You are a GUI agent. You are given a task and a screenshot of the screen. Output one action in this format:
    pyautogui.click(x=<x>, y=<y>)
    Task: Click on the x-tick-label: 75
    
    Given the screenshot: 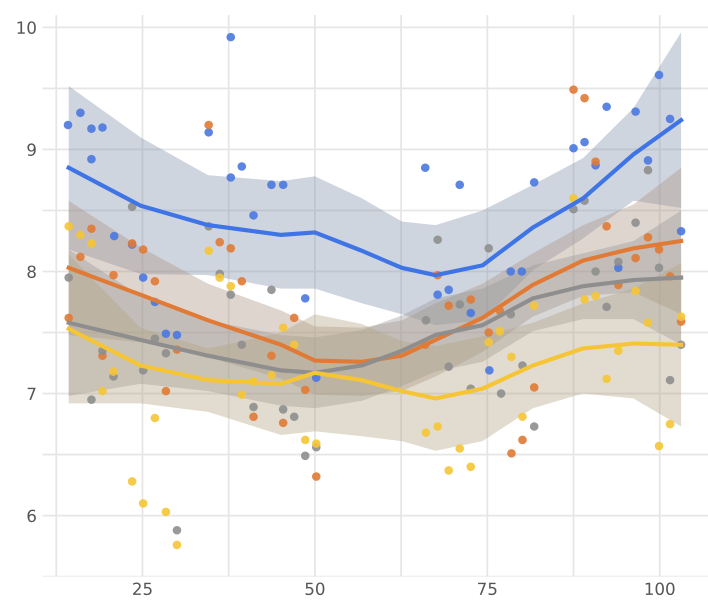 What is the action you would take?
    pyautogui.click(x=487, y=589)
    